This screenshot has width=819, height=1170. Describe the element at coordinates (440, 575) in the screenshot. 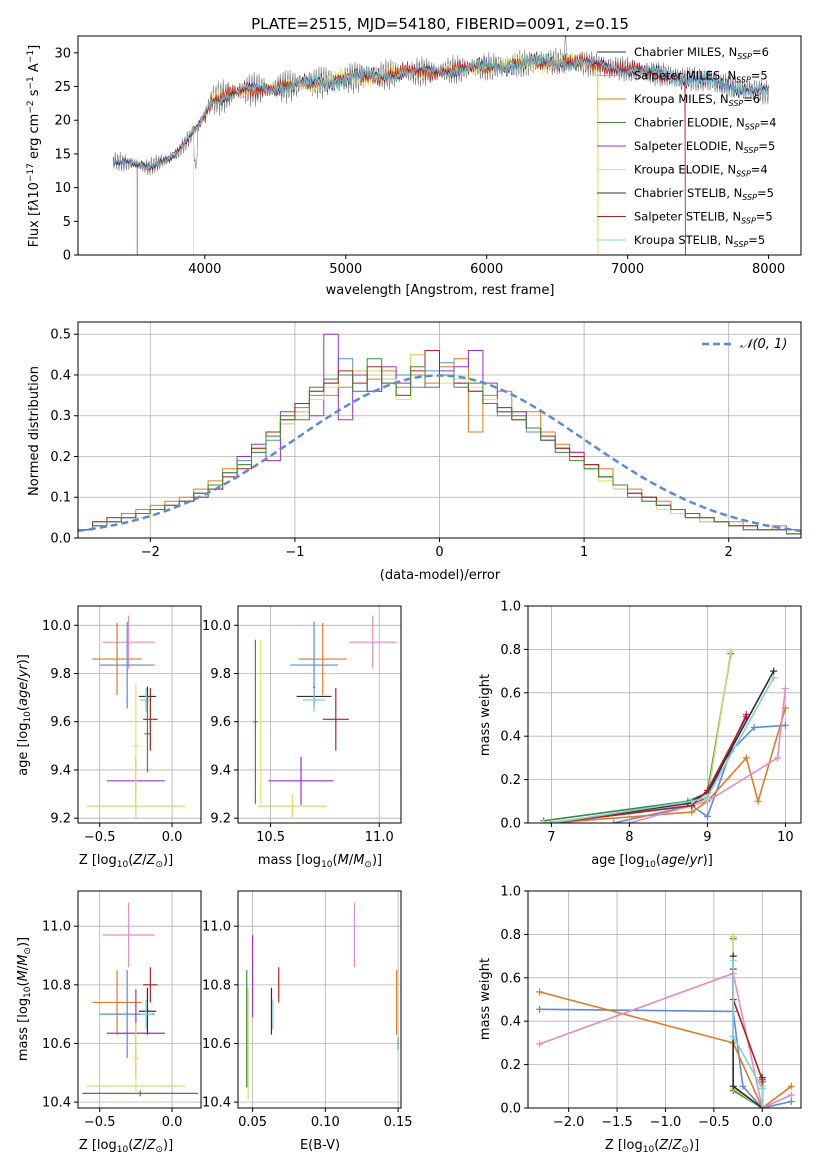

I see `residuals-xlabel: (data-model)/error` at that location.